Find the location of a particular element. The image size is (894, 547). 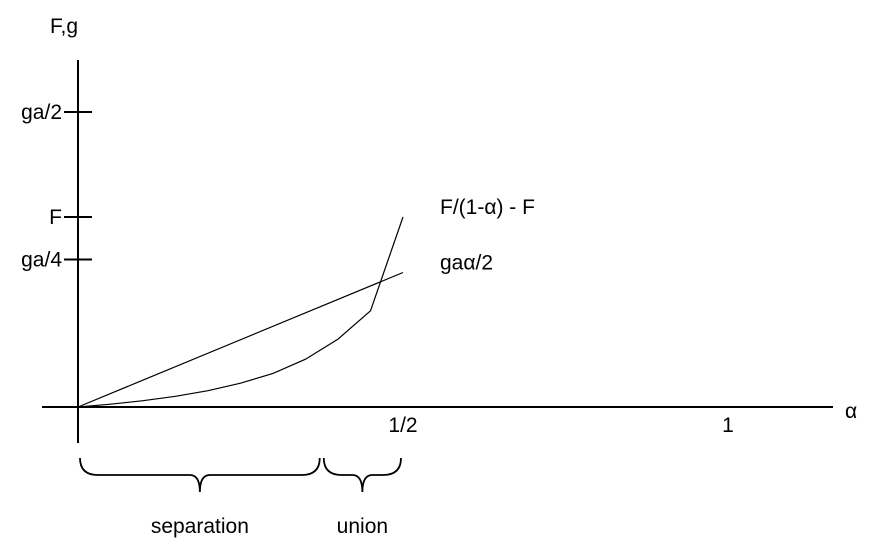

x-tick-label: 1 is located at coordinates (728, 425).